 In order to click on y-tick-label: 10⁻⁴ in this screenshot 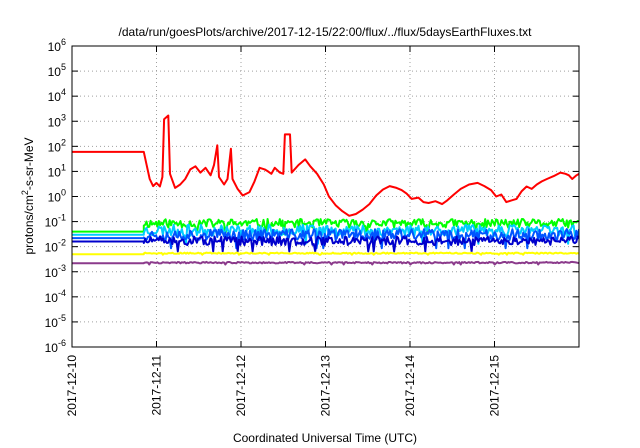, I will do `click(55, 296)`.